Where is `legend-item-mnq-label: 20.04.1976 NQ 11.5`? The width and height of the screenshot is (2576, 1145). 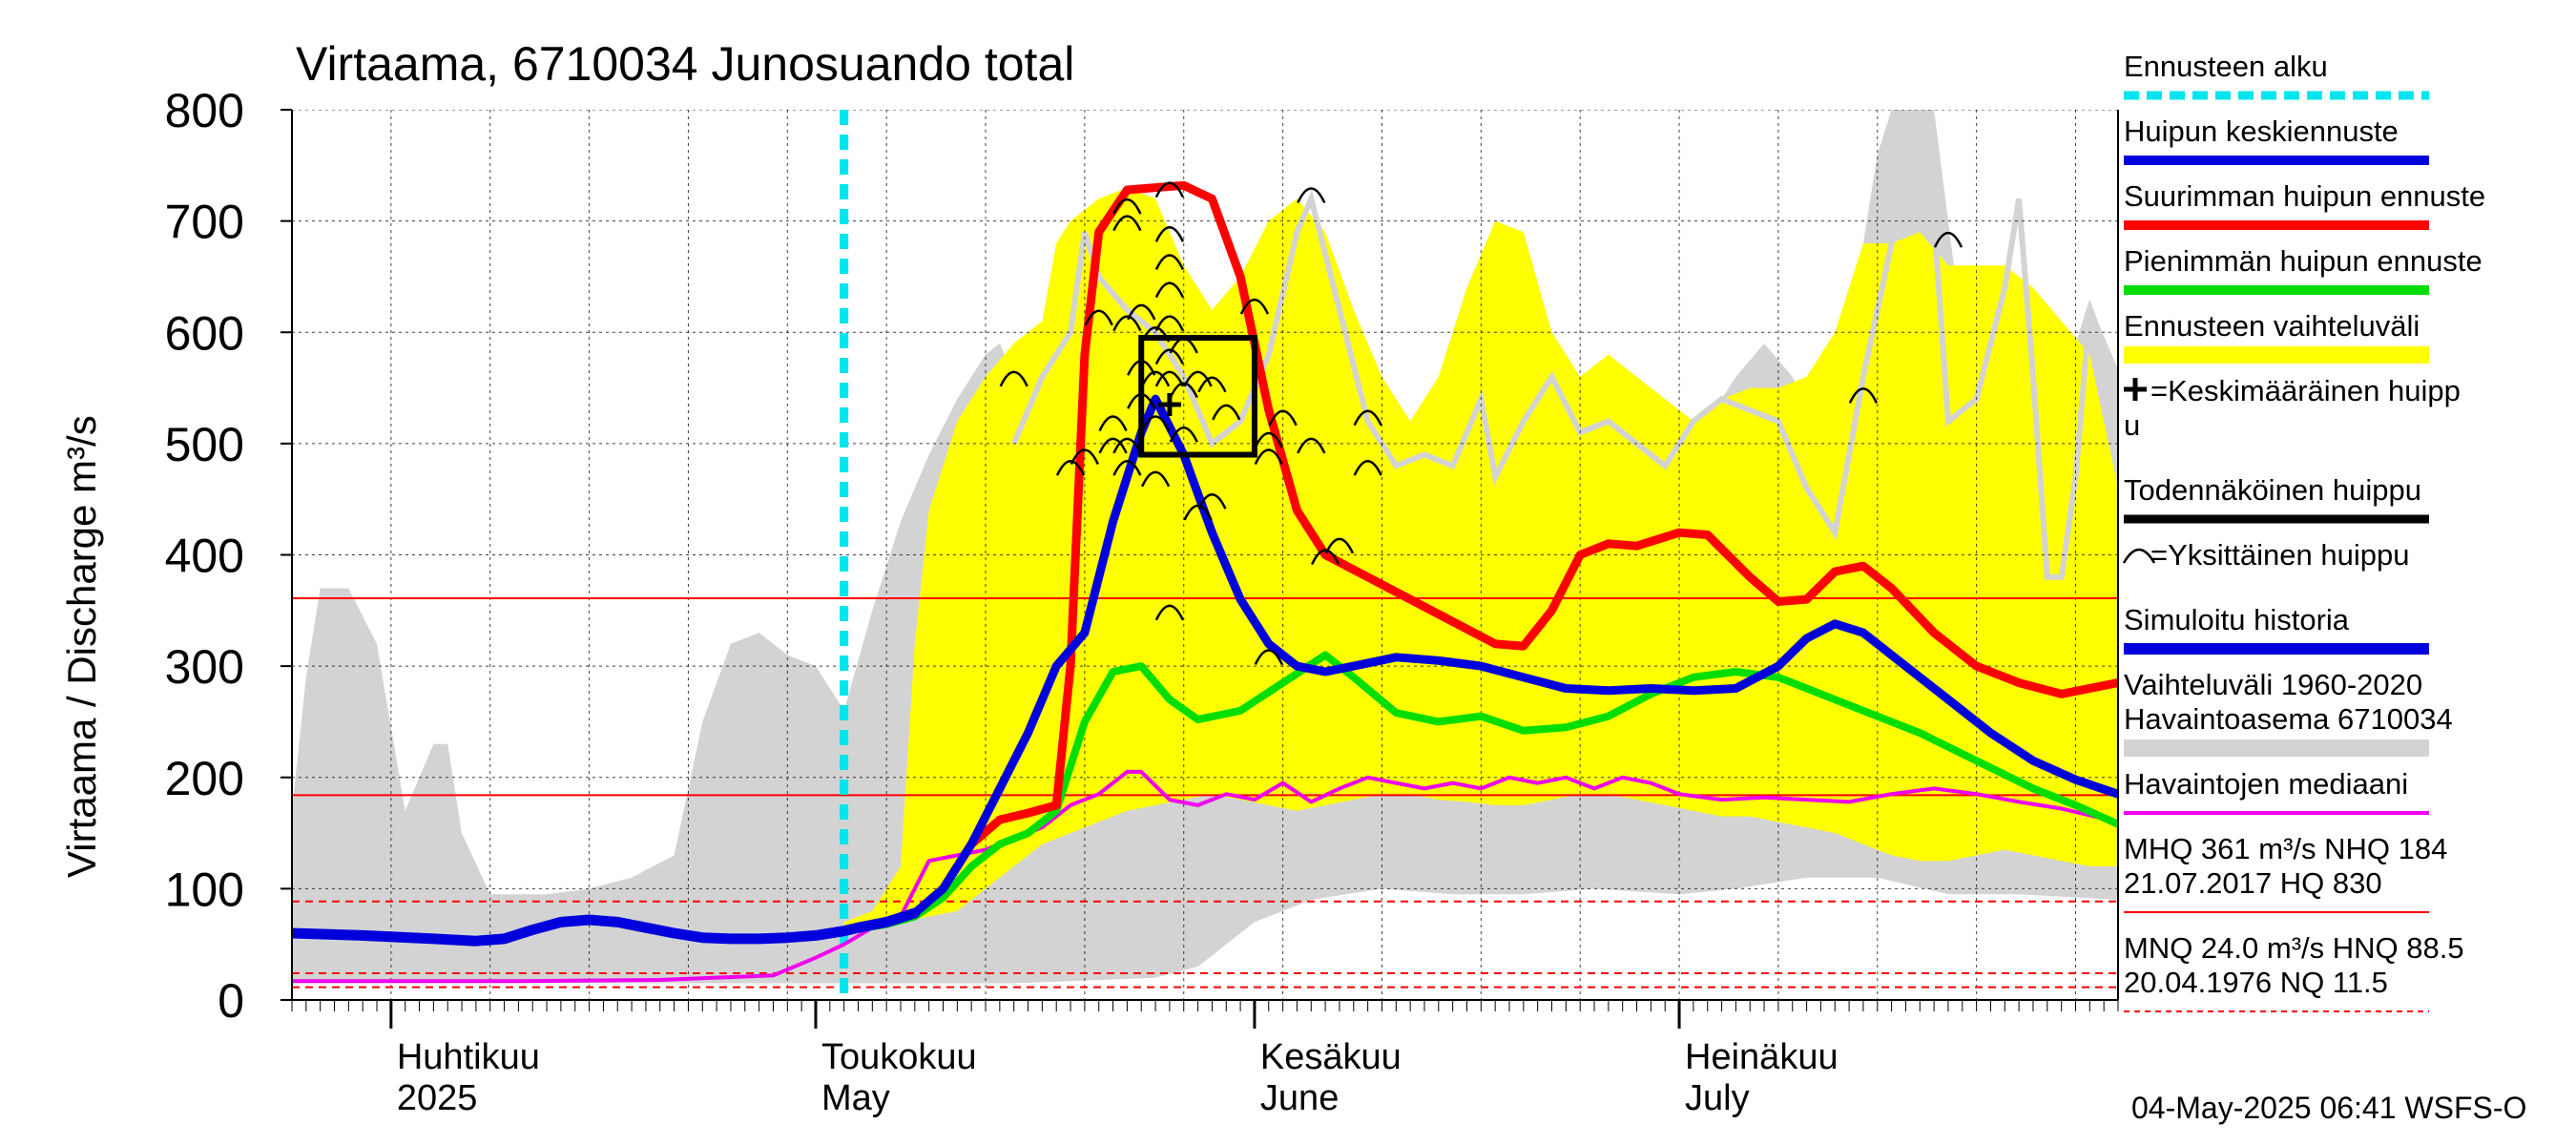
legend-item-mnq-label: 20.04.1976 NQ 11.5 is located at coordinates (2256, 983).